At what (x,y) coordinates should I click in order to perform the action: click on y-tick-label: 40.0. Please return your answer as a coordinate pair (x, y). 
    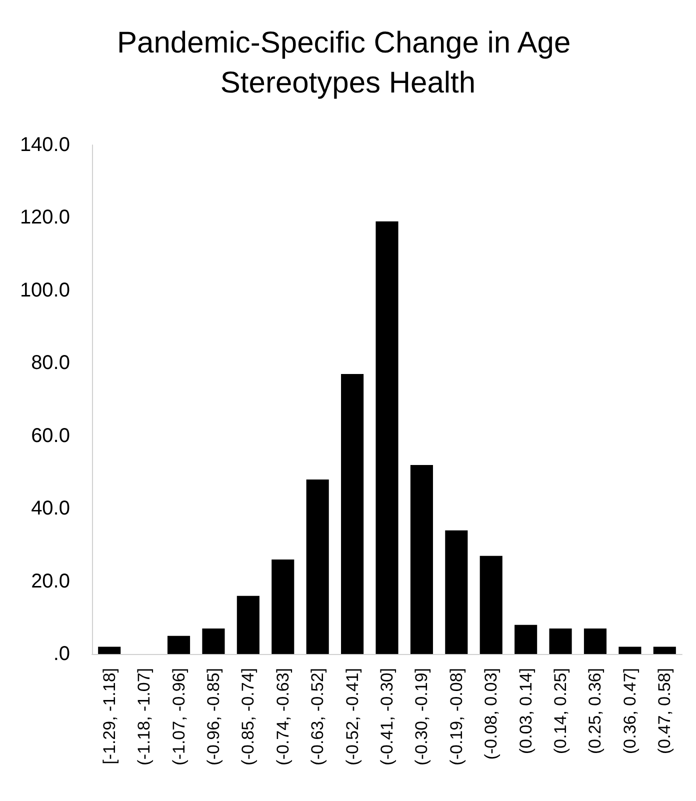
    Looking at the image, I should click on (50, 509).